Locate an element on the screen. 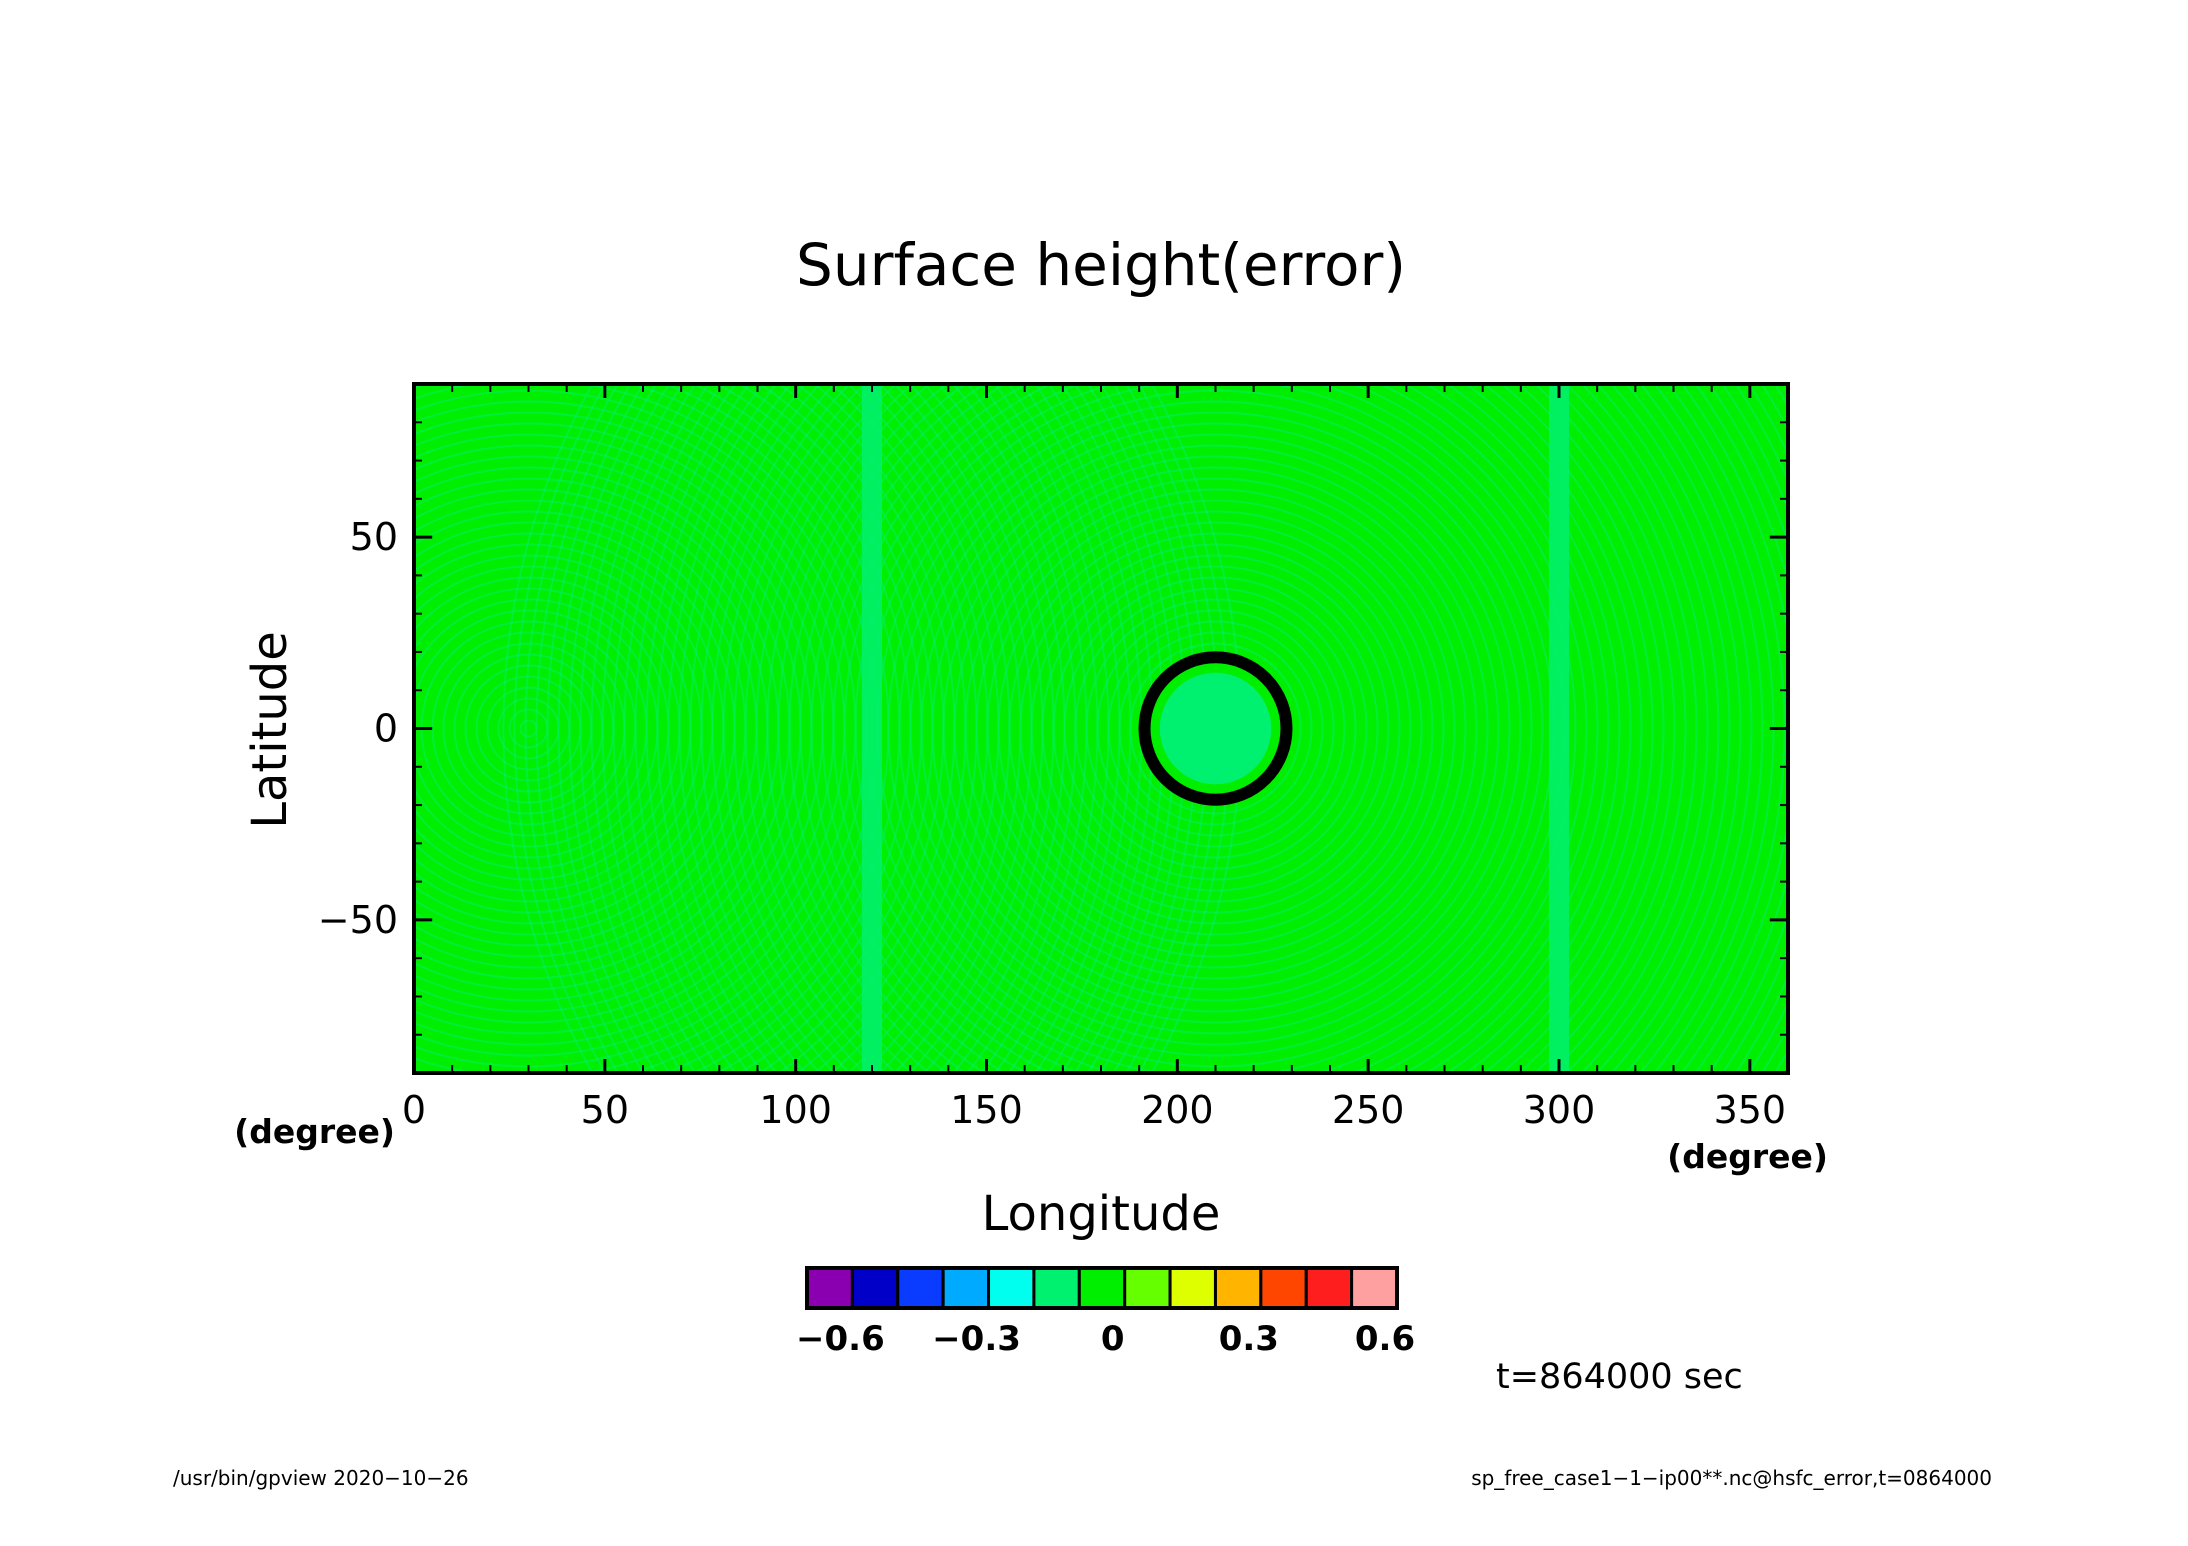  chart-title: Surface height(error) is located at coordinates (1101, 265).